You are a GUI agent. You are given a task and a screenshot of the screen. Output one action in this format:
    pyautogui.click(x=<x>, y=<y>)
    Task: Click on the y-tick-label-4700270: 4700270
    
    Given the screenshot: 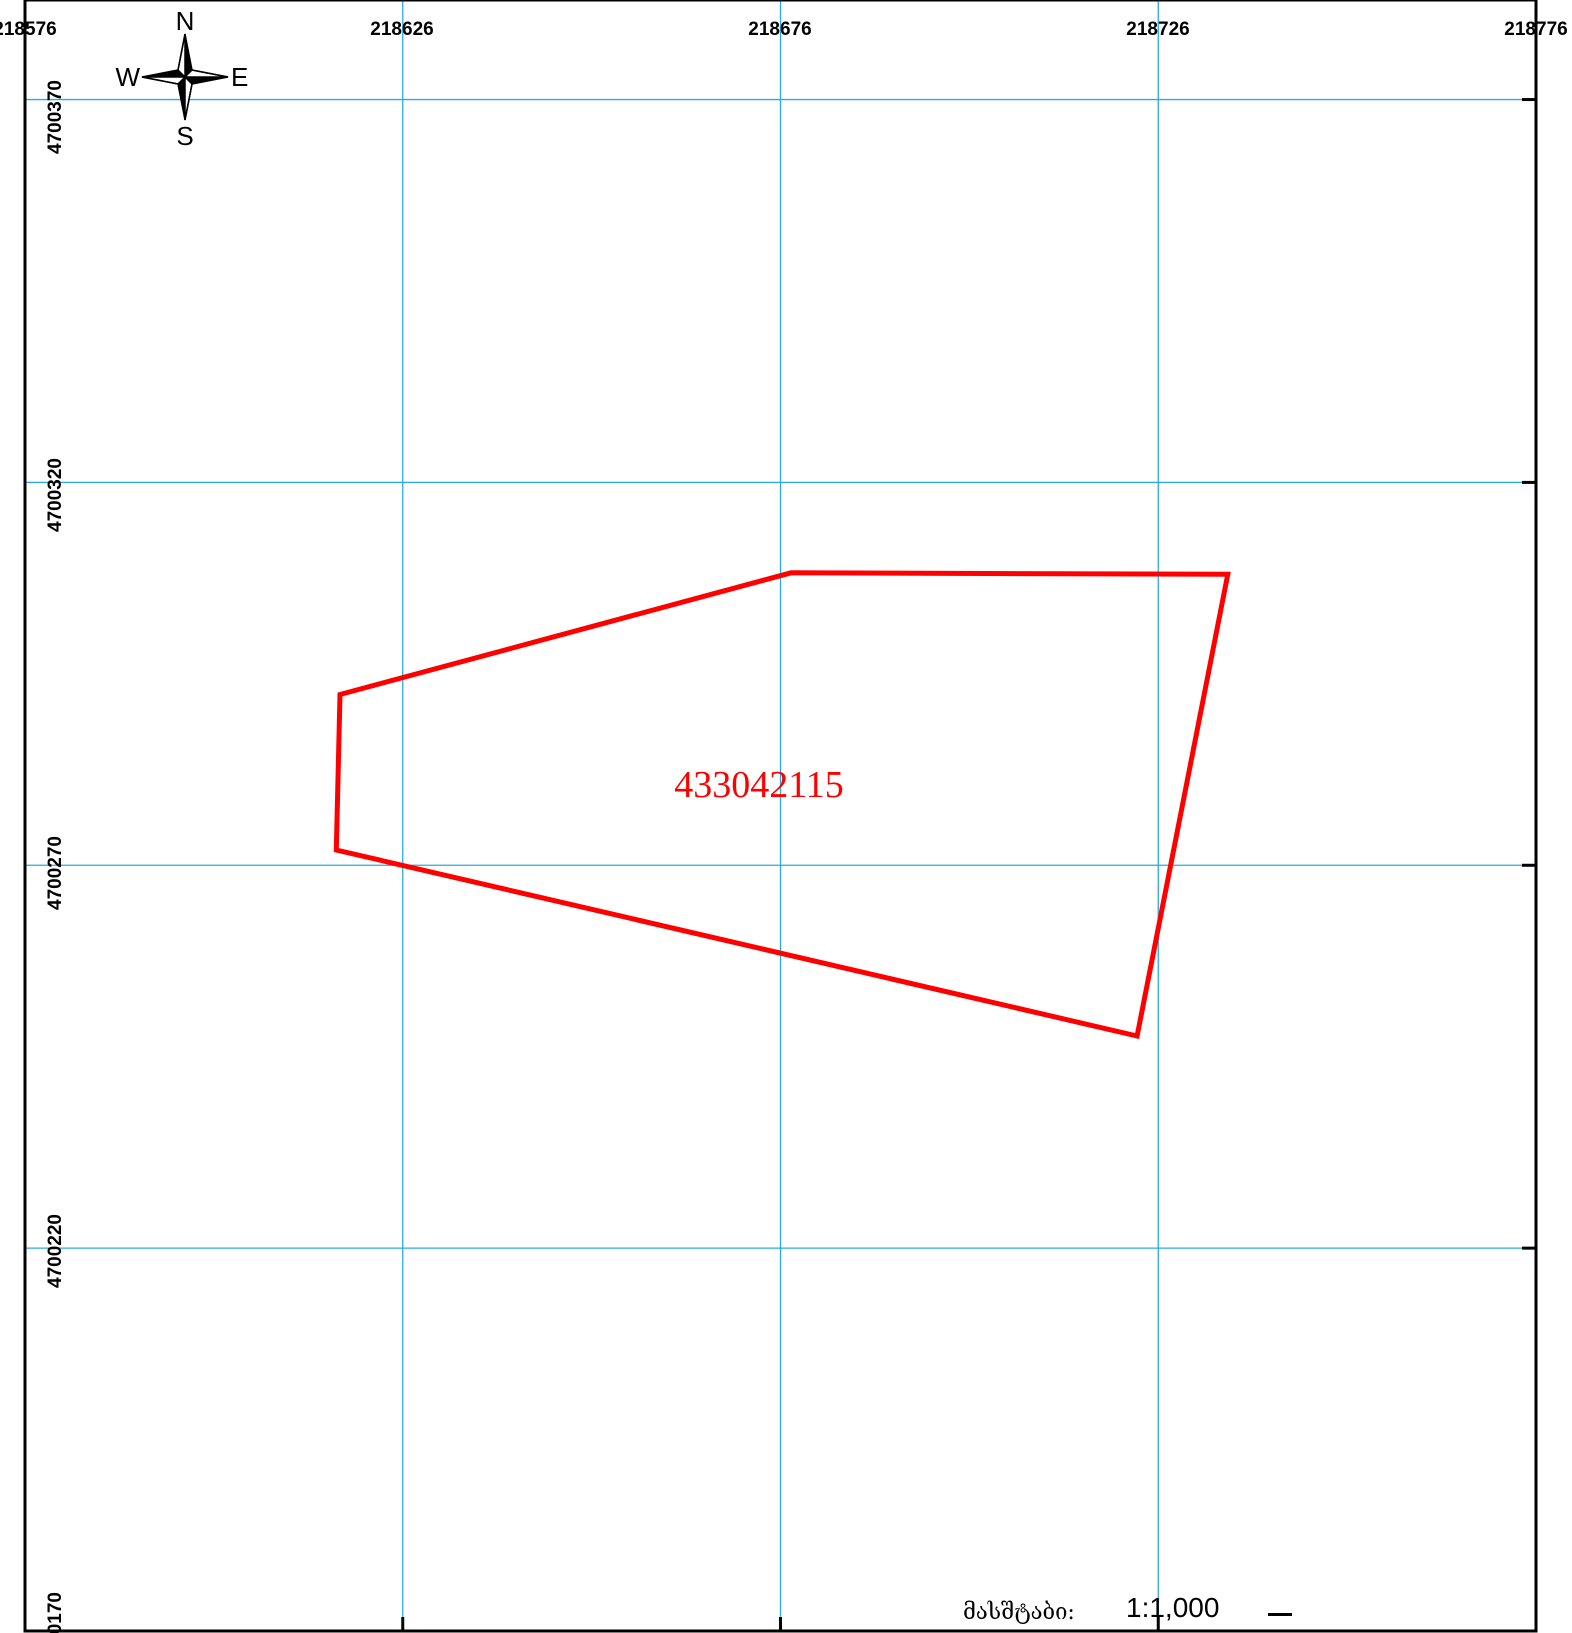 What is the action you would take?
    pyautogui.click(x=55, y=873)
    